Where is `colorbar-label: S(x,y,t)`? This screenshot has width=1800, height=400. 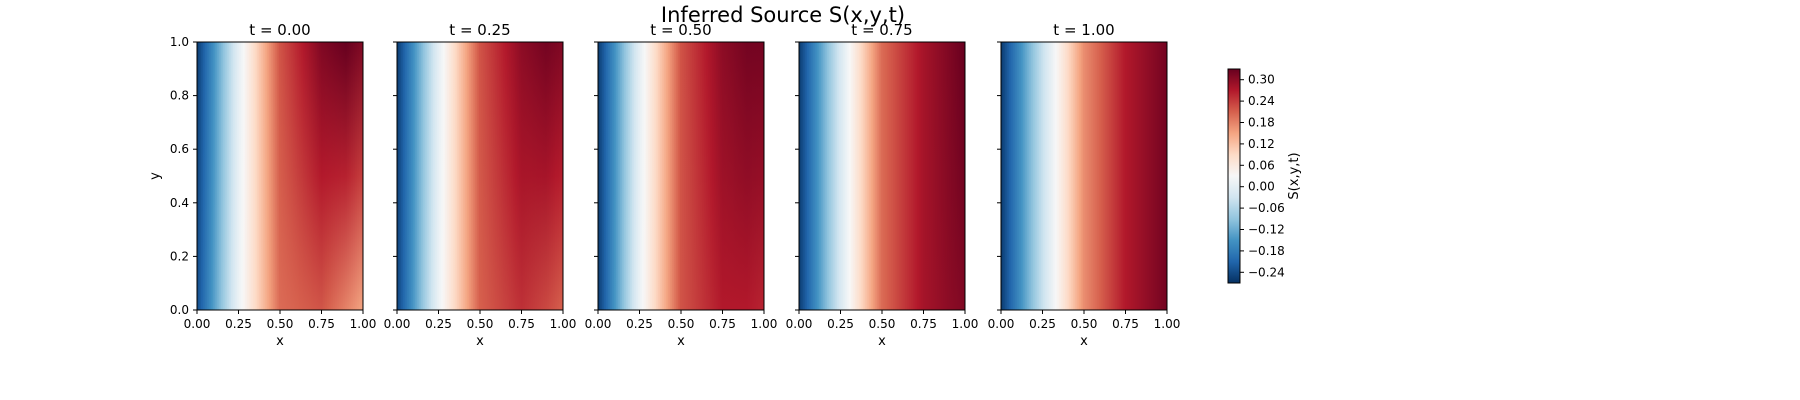 colorbar-label: S(x,y,t) is located at coordinates (1294, 175).